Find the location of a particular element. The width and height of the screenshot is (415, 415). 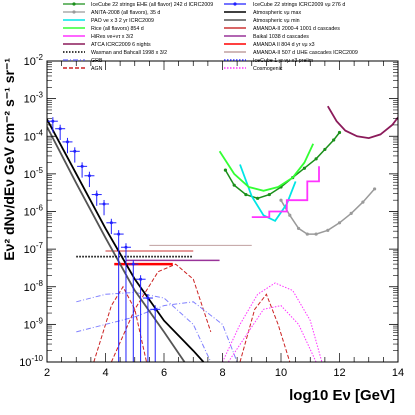

x-tick-label: 12 is located at coordinates (339, 373).